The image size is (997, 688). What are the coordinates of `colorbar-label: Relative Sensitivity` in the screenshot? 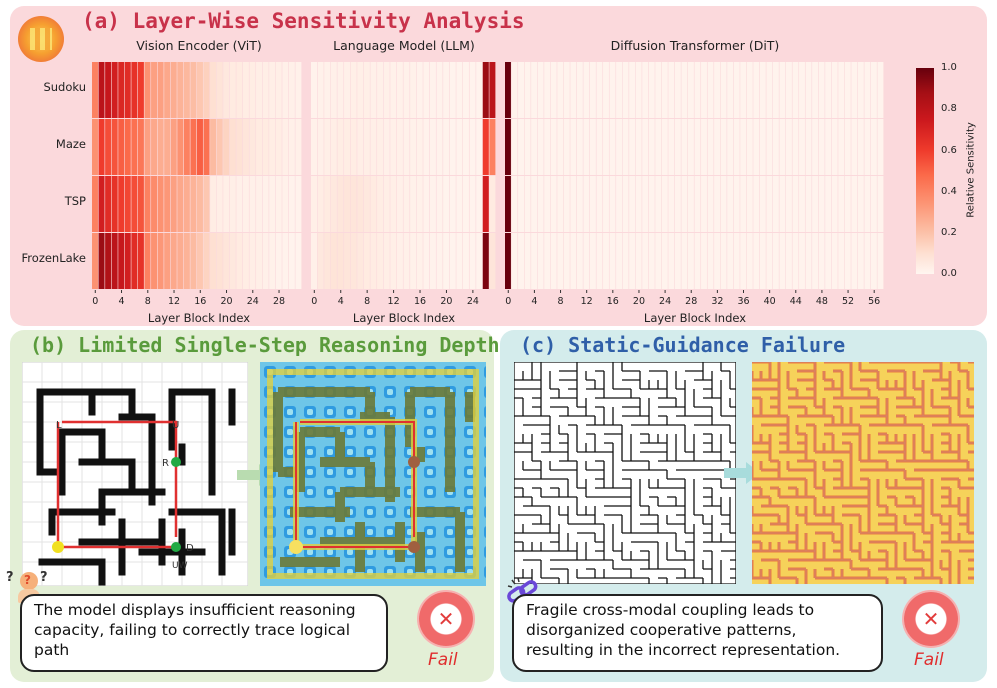 It's located at (971, 170).